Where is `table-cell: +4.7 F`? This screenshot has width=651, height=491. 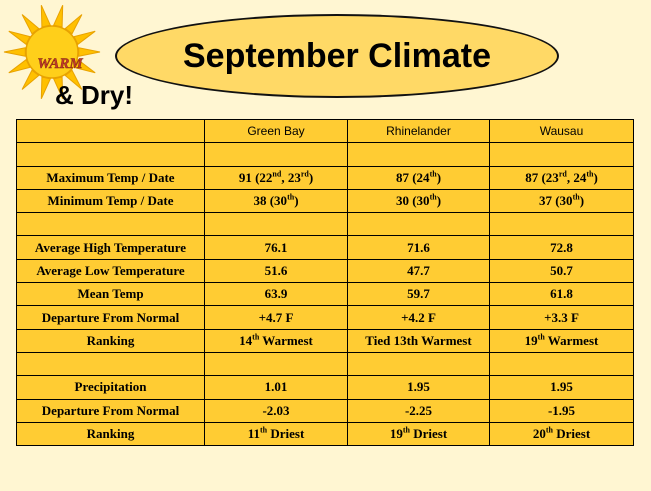 table-cell: +4.7 F is located at coordinates (276, 317).